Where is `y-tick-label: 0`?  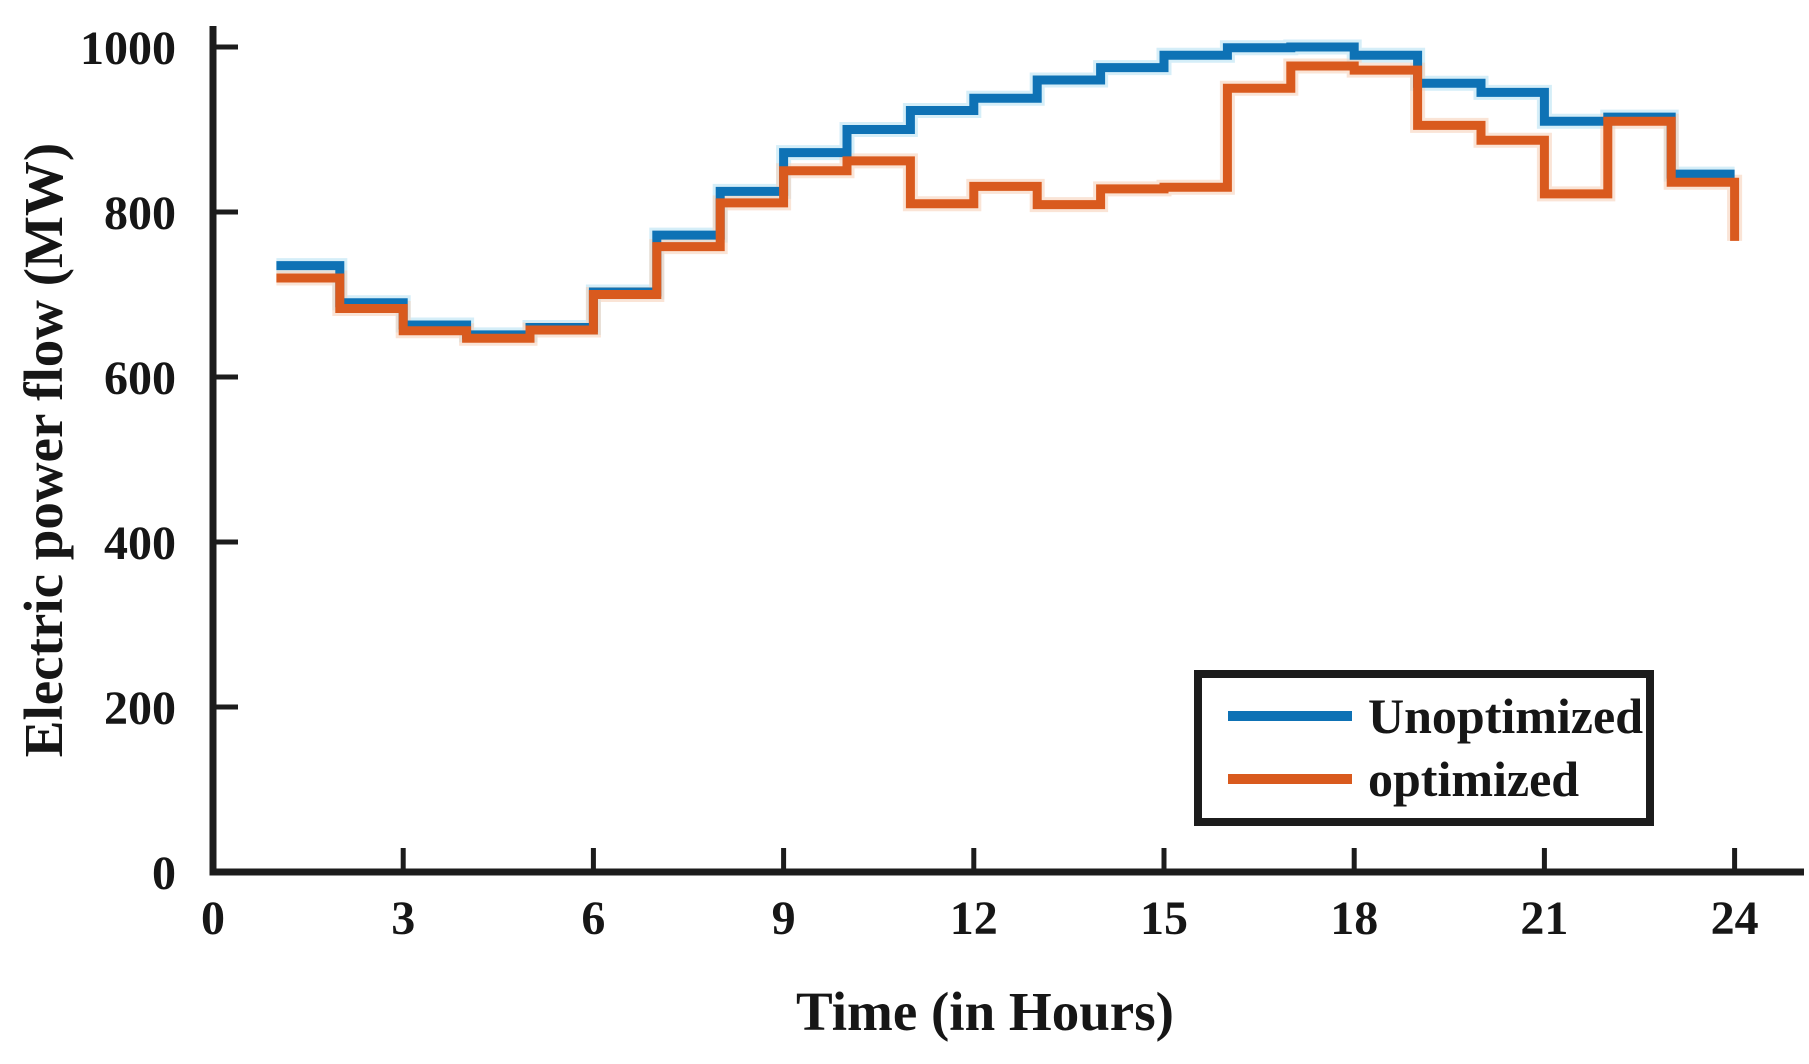 y-tick-label: 0 is located at coordinates (164, 873).